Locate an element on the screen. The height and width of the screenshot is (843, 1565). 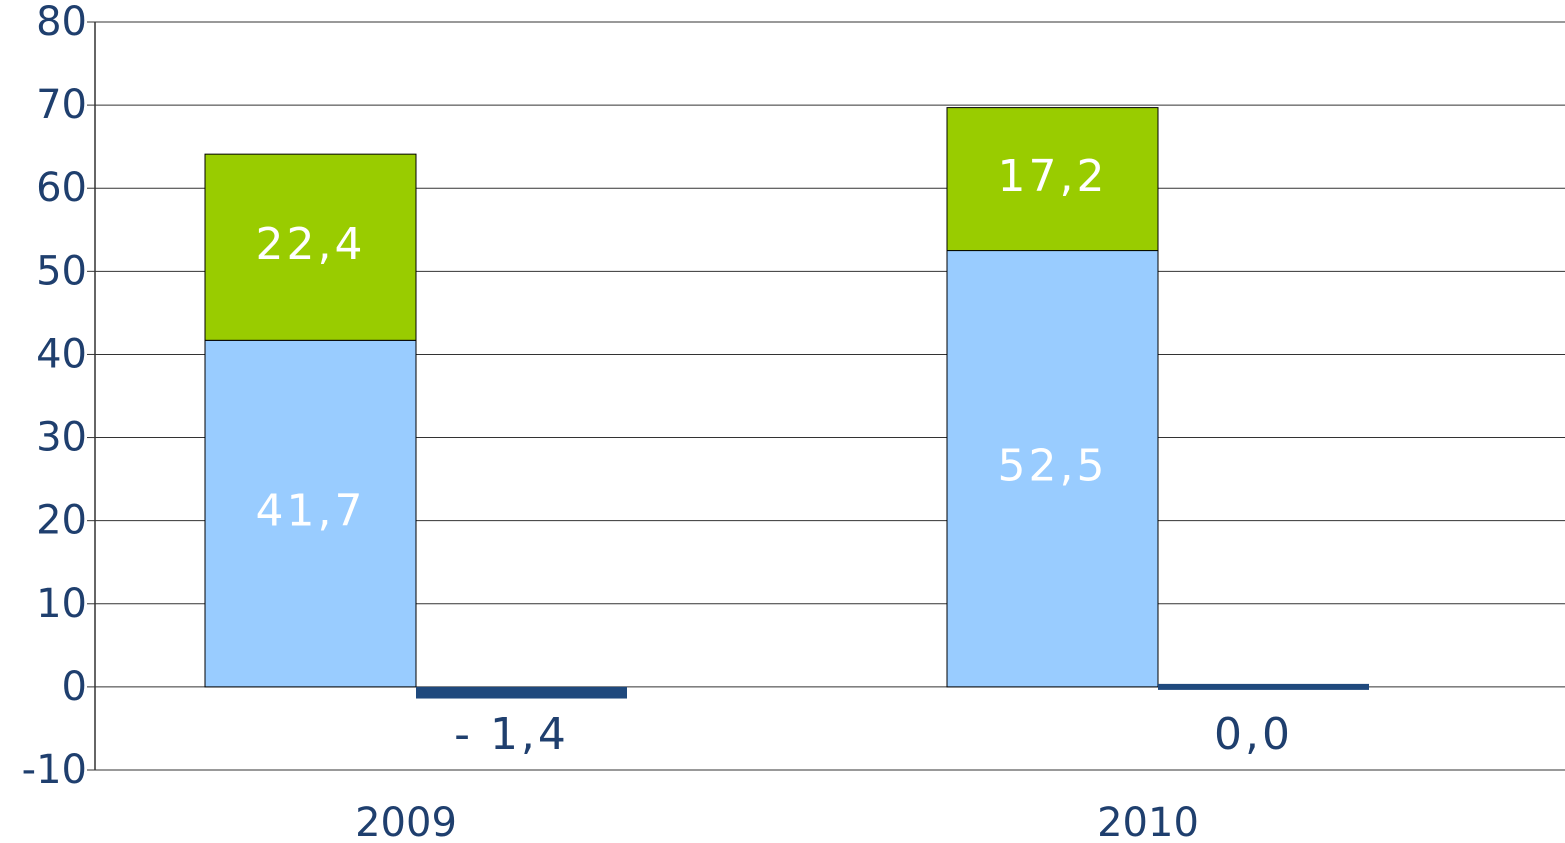
y-tick-label: -10 is located at coordinates (54, 770).